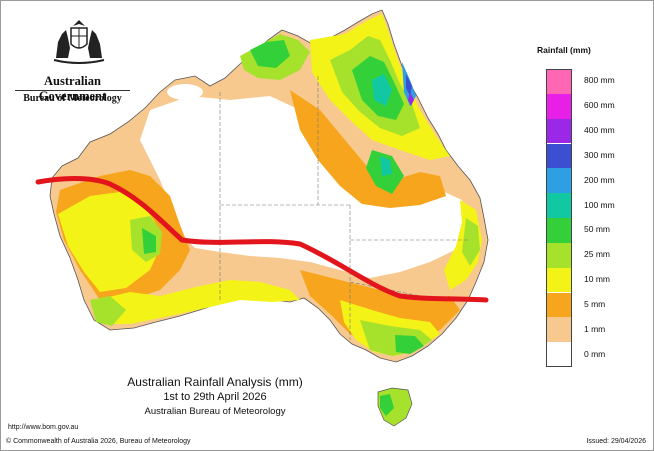 This screenshot has height=451, width=654. What do you see at coordinates (215, 382) in the screenshot?
I see `caption-title: Australian Rainfall Analysis (mm)` at bounding box center [215, 382].